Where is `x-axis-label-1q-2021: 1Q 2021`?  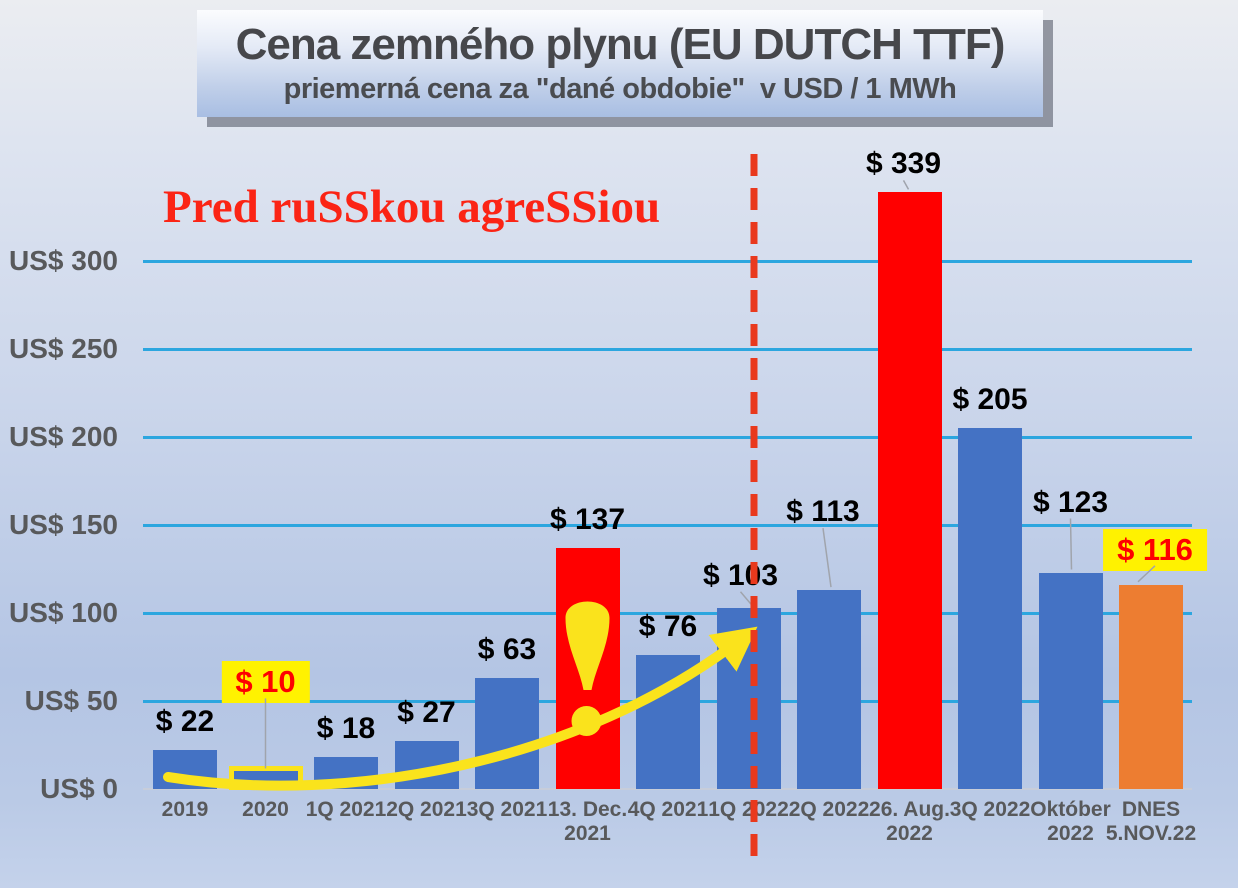
x-axis-label-1q-2021: 1Q 2021 is located at coordinates (346, 809).